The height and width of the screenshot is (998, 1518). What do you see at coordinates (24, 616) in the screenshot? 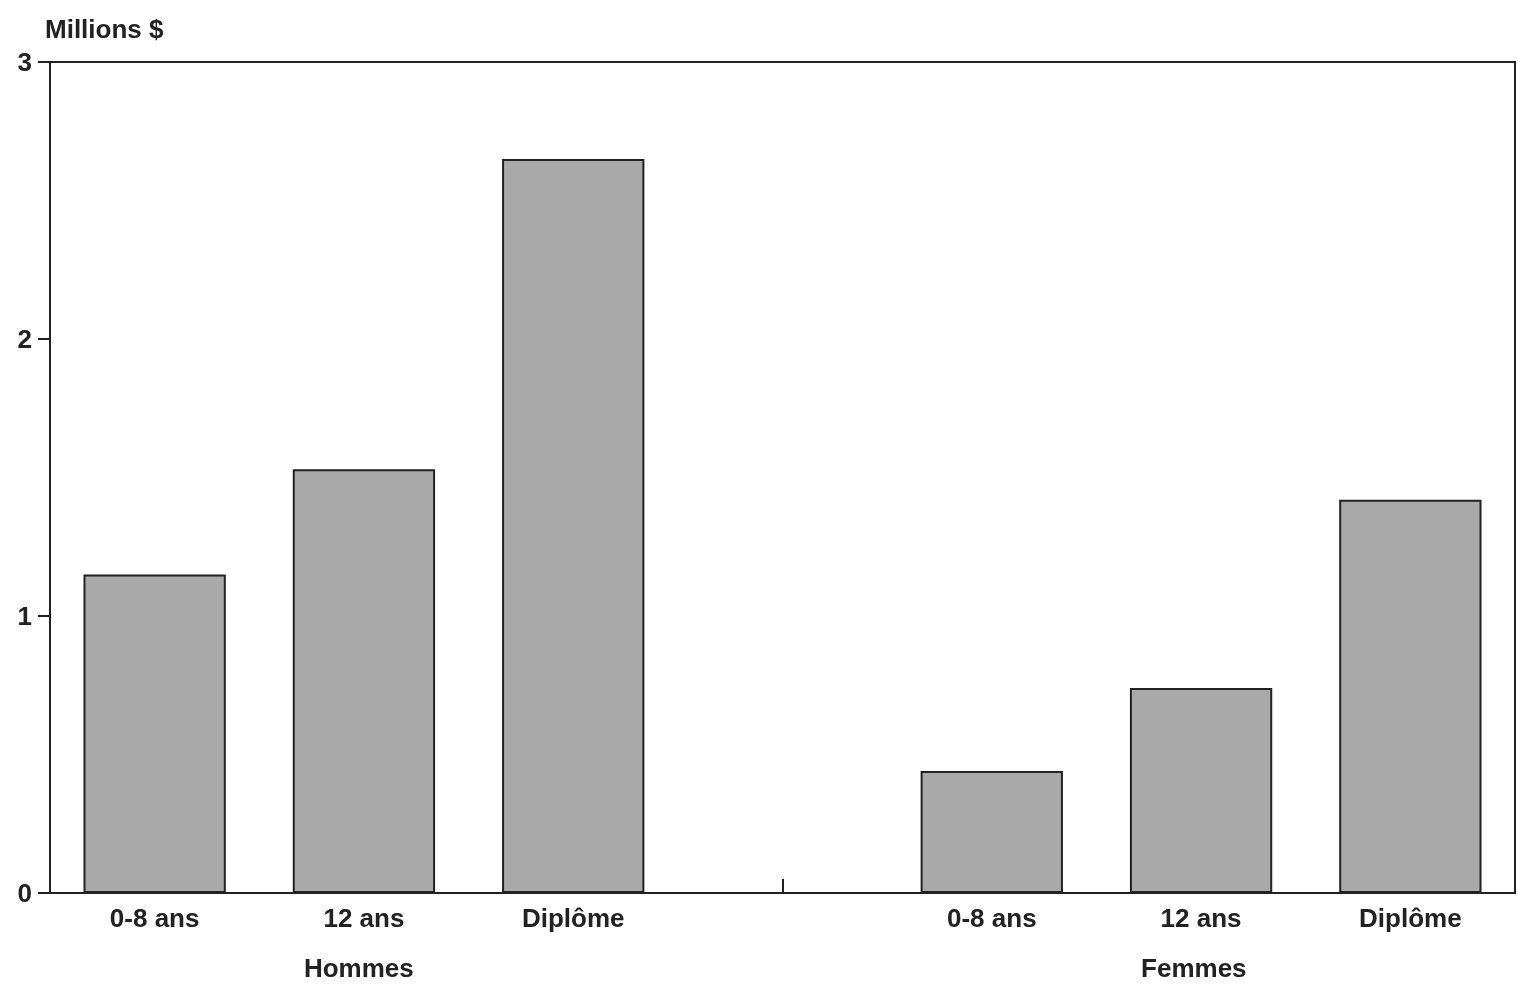
I see `y-tick-label: 1` at bounding box center [24, 616].